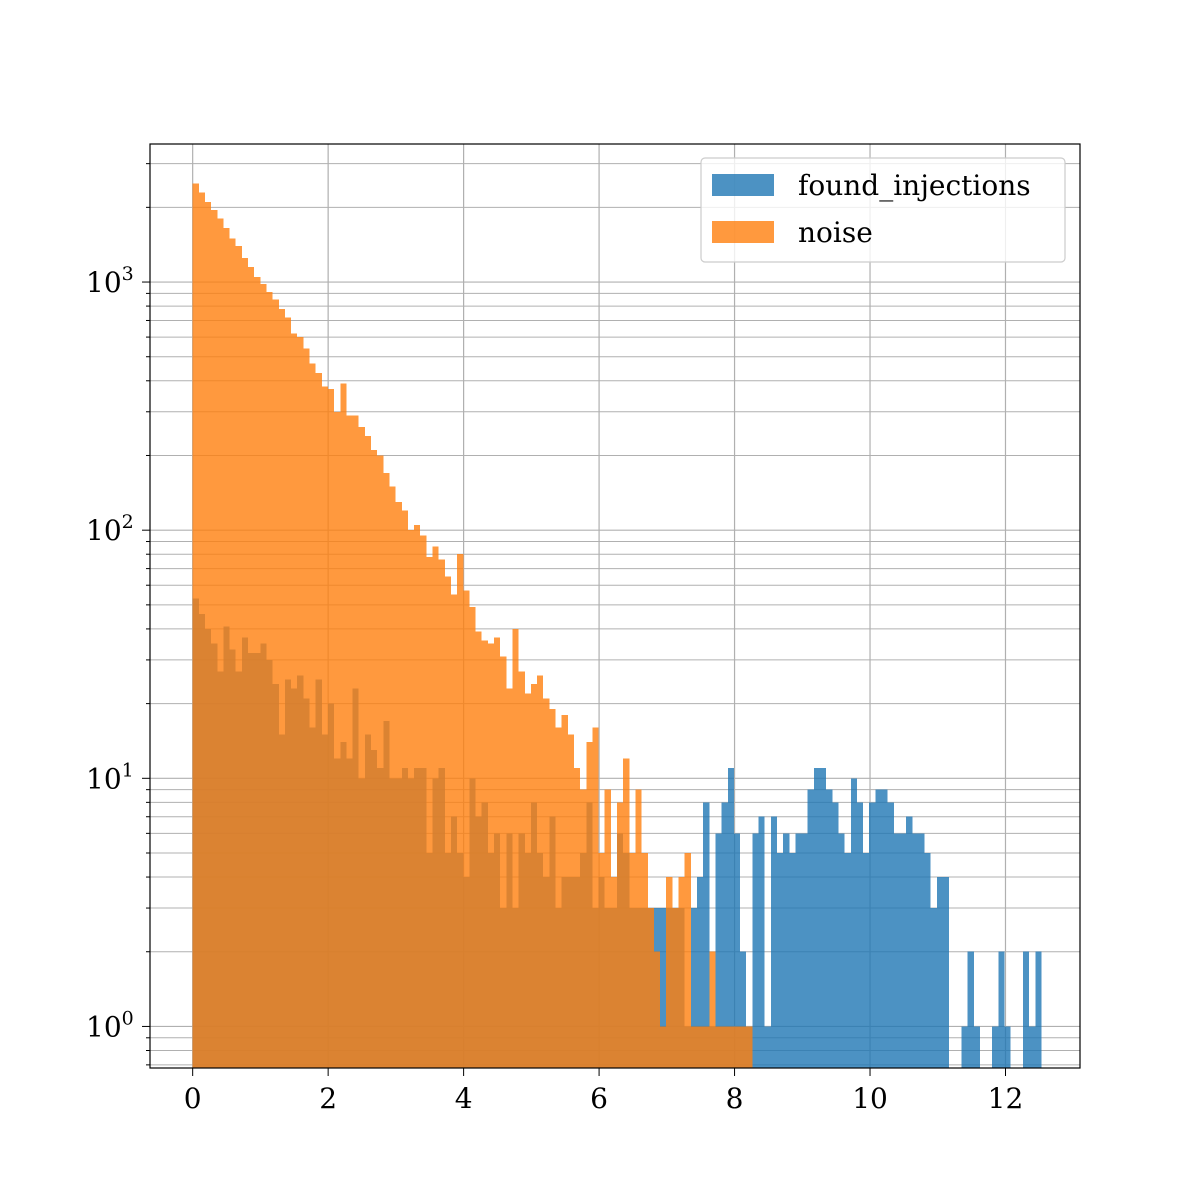  I want to click on y-tick-label: 10², so click(110, 529).